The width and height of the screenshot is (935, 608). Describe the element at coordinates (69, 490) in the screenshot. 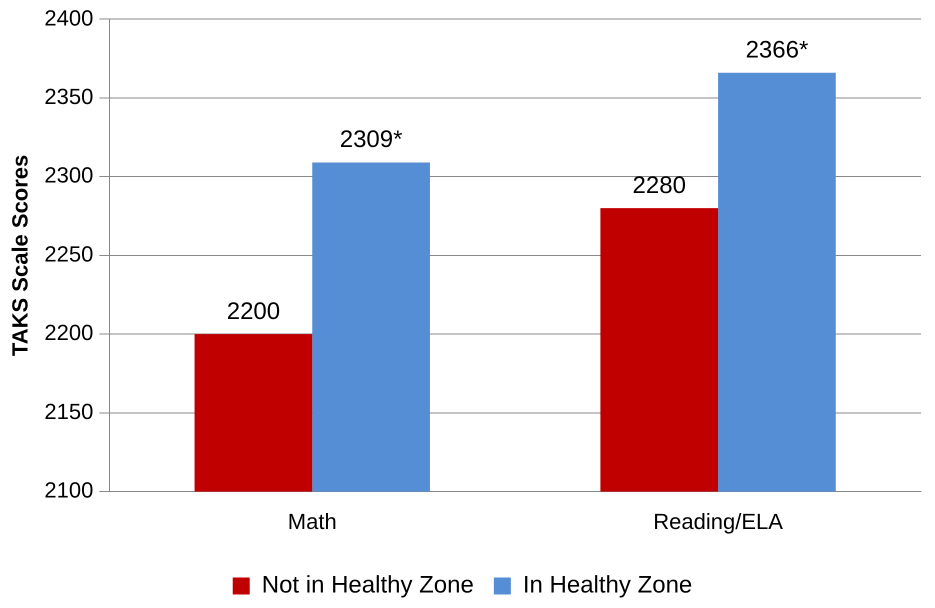

I see `y-tick-label: 2100` at that location.